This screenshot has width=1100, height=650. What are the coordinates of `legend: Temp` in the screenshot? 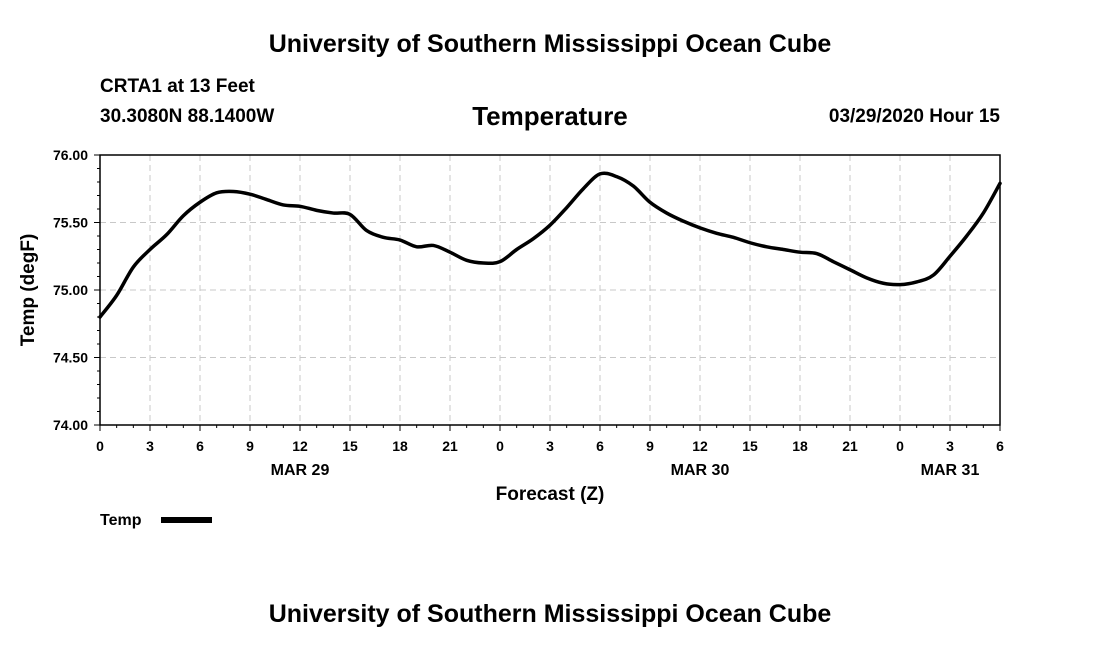 It's located at (156, 520).